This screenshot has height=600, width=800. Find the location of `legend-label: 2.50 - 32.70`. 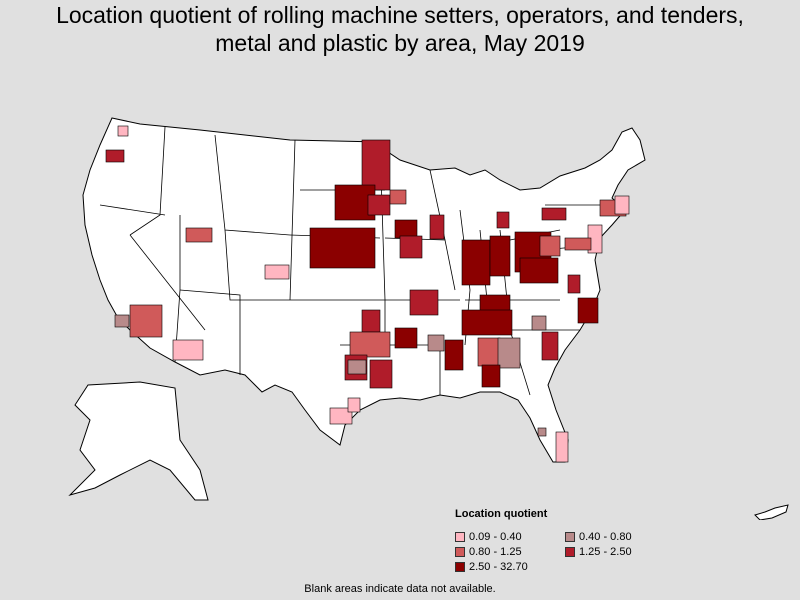

legend-label: 2.50 - 32.70 is located at coordinates (498, 566).